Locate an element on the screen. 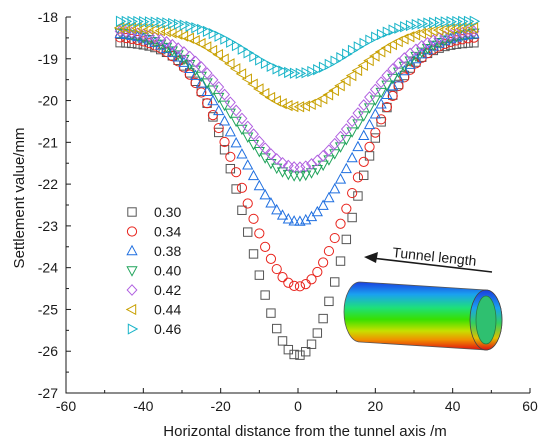 The width and height of the screenshot is (550, 446). x-tick-label: 20 is located at coordinates (376, 406).